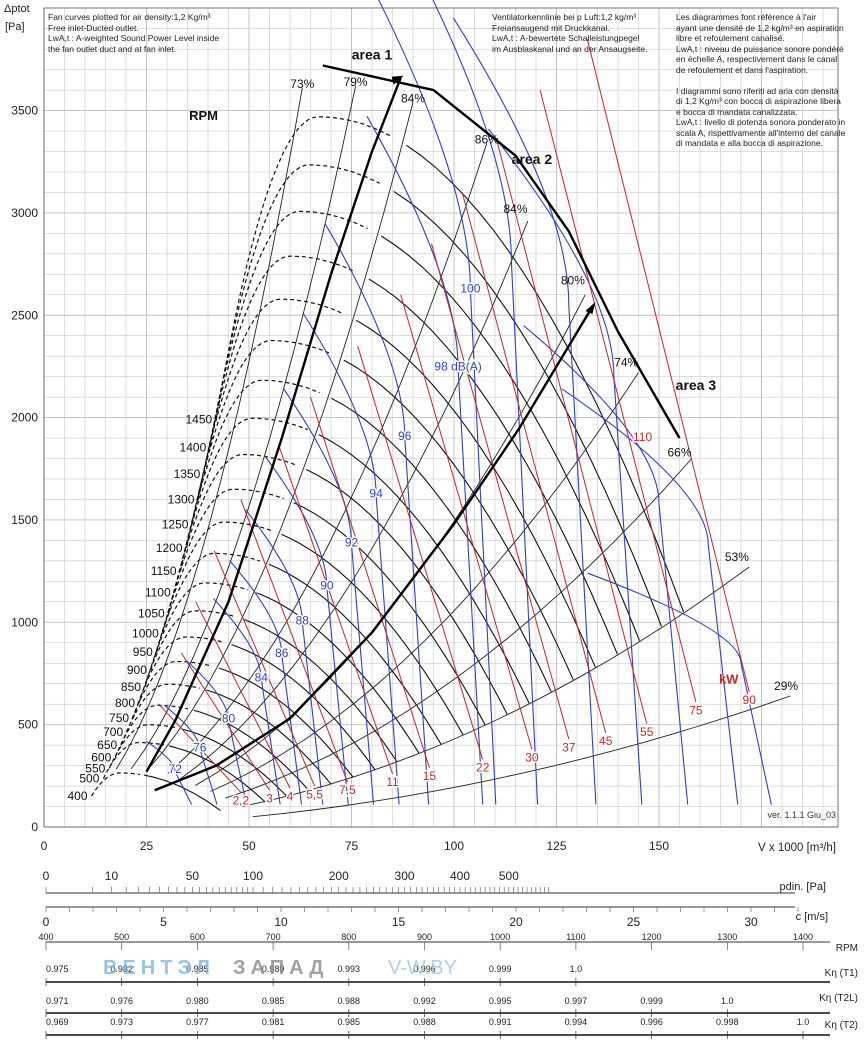  What do you see at coordinates (801, 815) in the screenshot?
I see `version-label: ver. 1.1.1 Giu_03` at bounding box center [801, 815].